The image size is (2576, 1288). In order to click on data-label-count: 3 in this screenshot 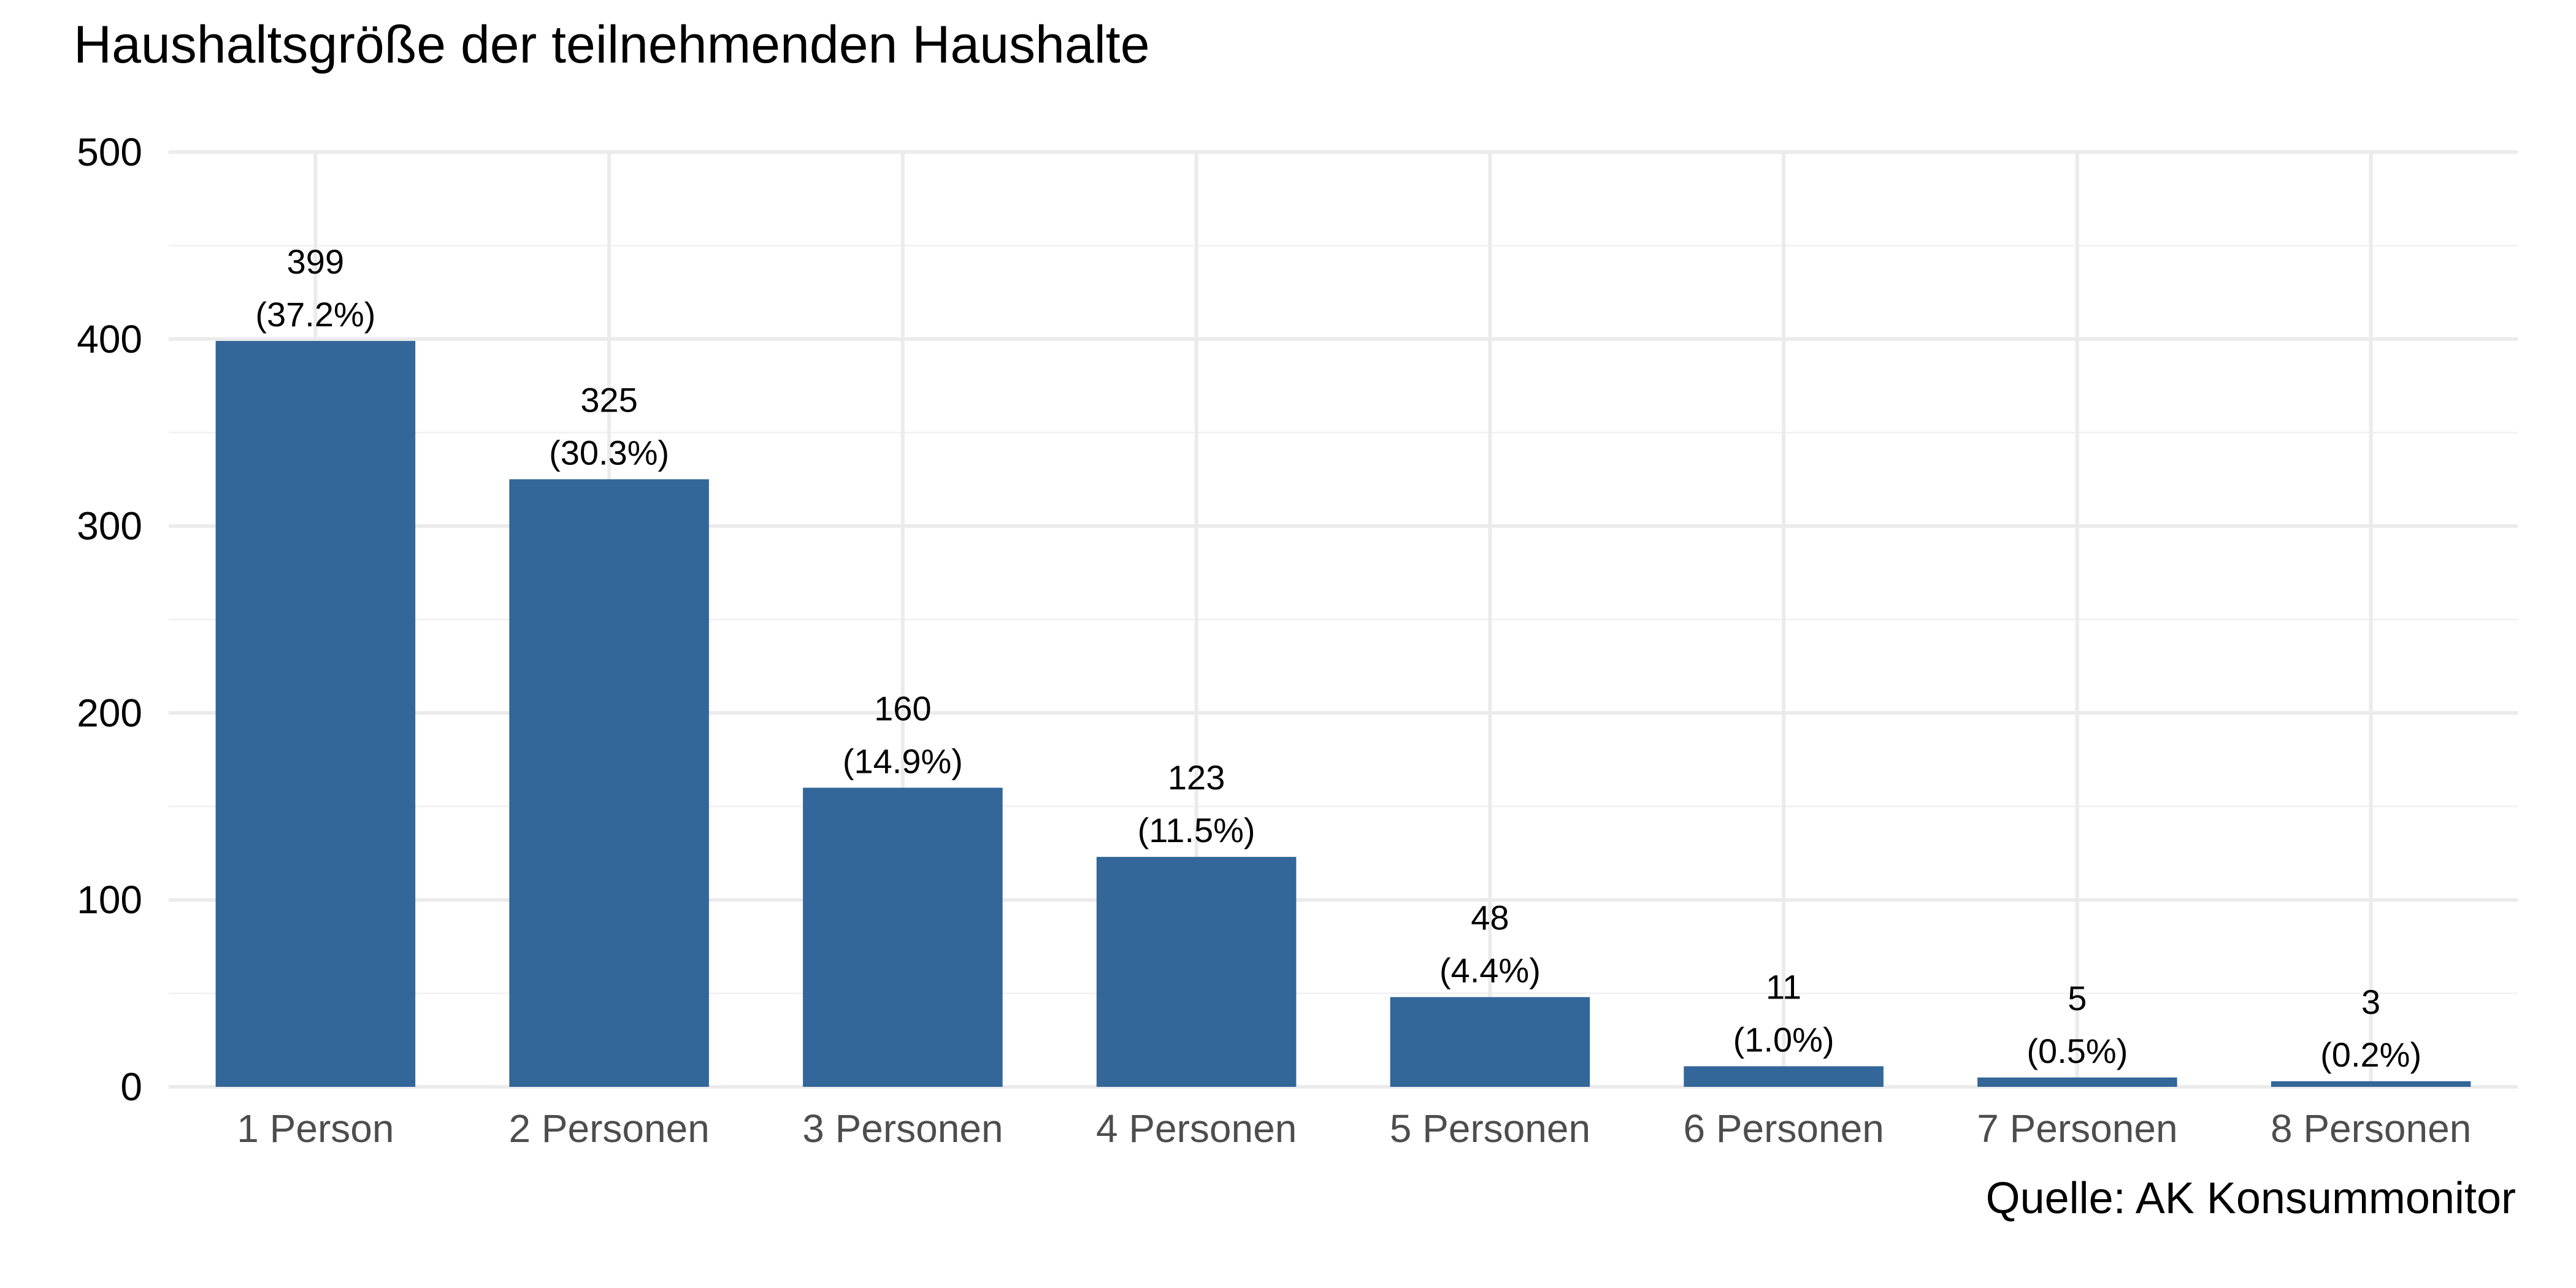, I will do `click(2370, 1002)`.